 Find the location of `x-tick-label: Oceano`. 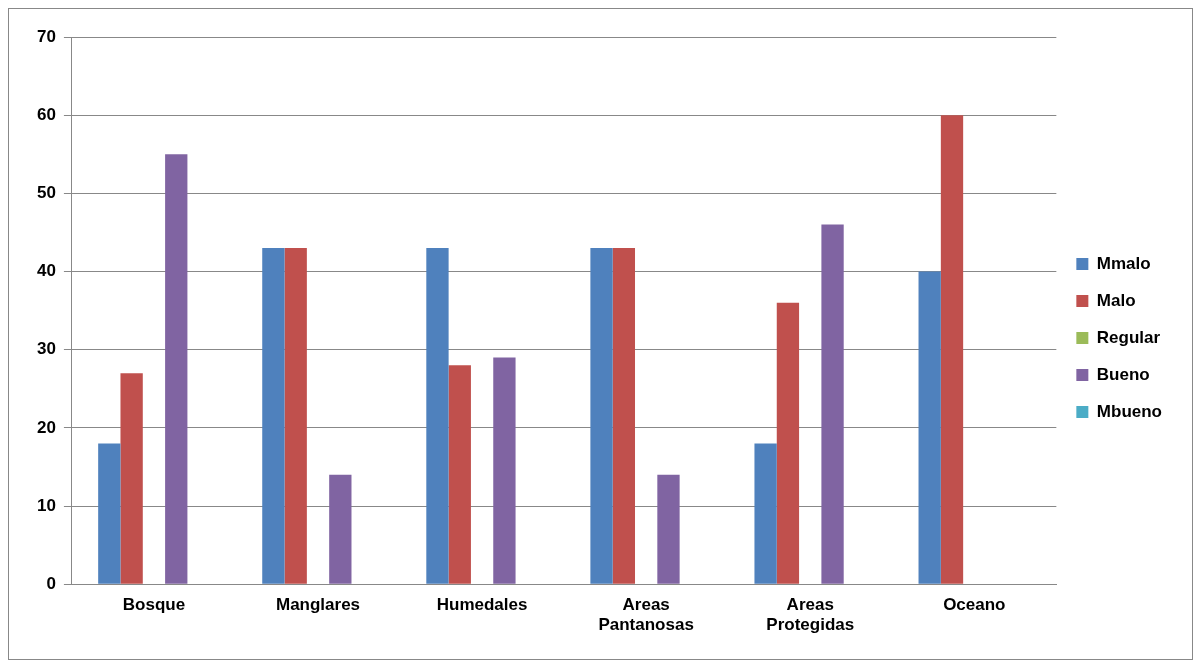

x-tick-label: Oceano is located at coordinates (974, 605).